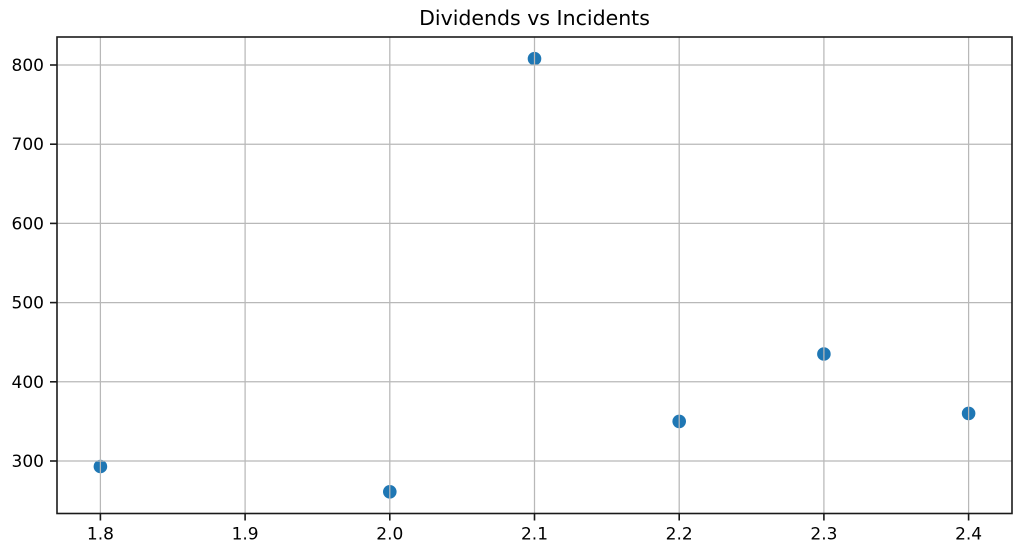 The image size is (1024, 555). Describe the element at coordinates (28, 66) in the screenshot. I see `y-tick-label: 800` at that location.